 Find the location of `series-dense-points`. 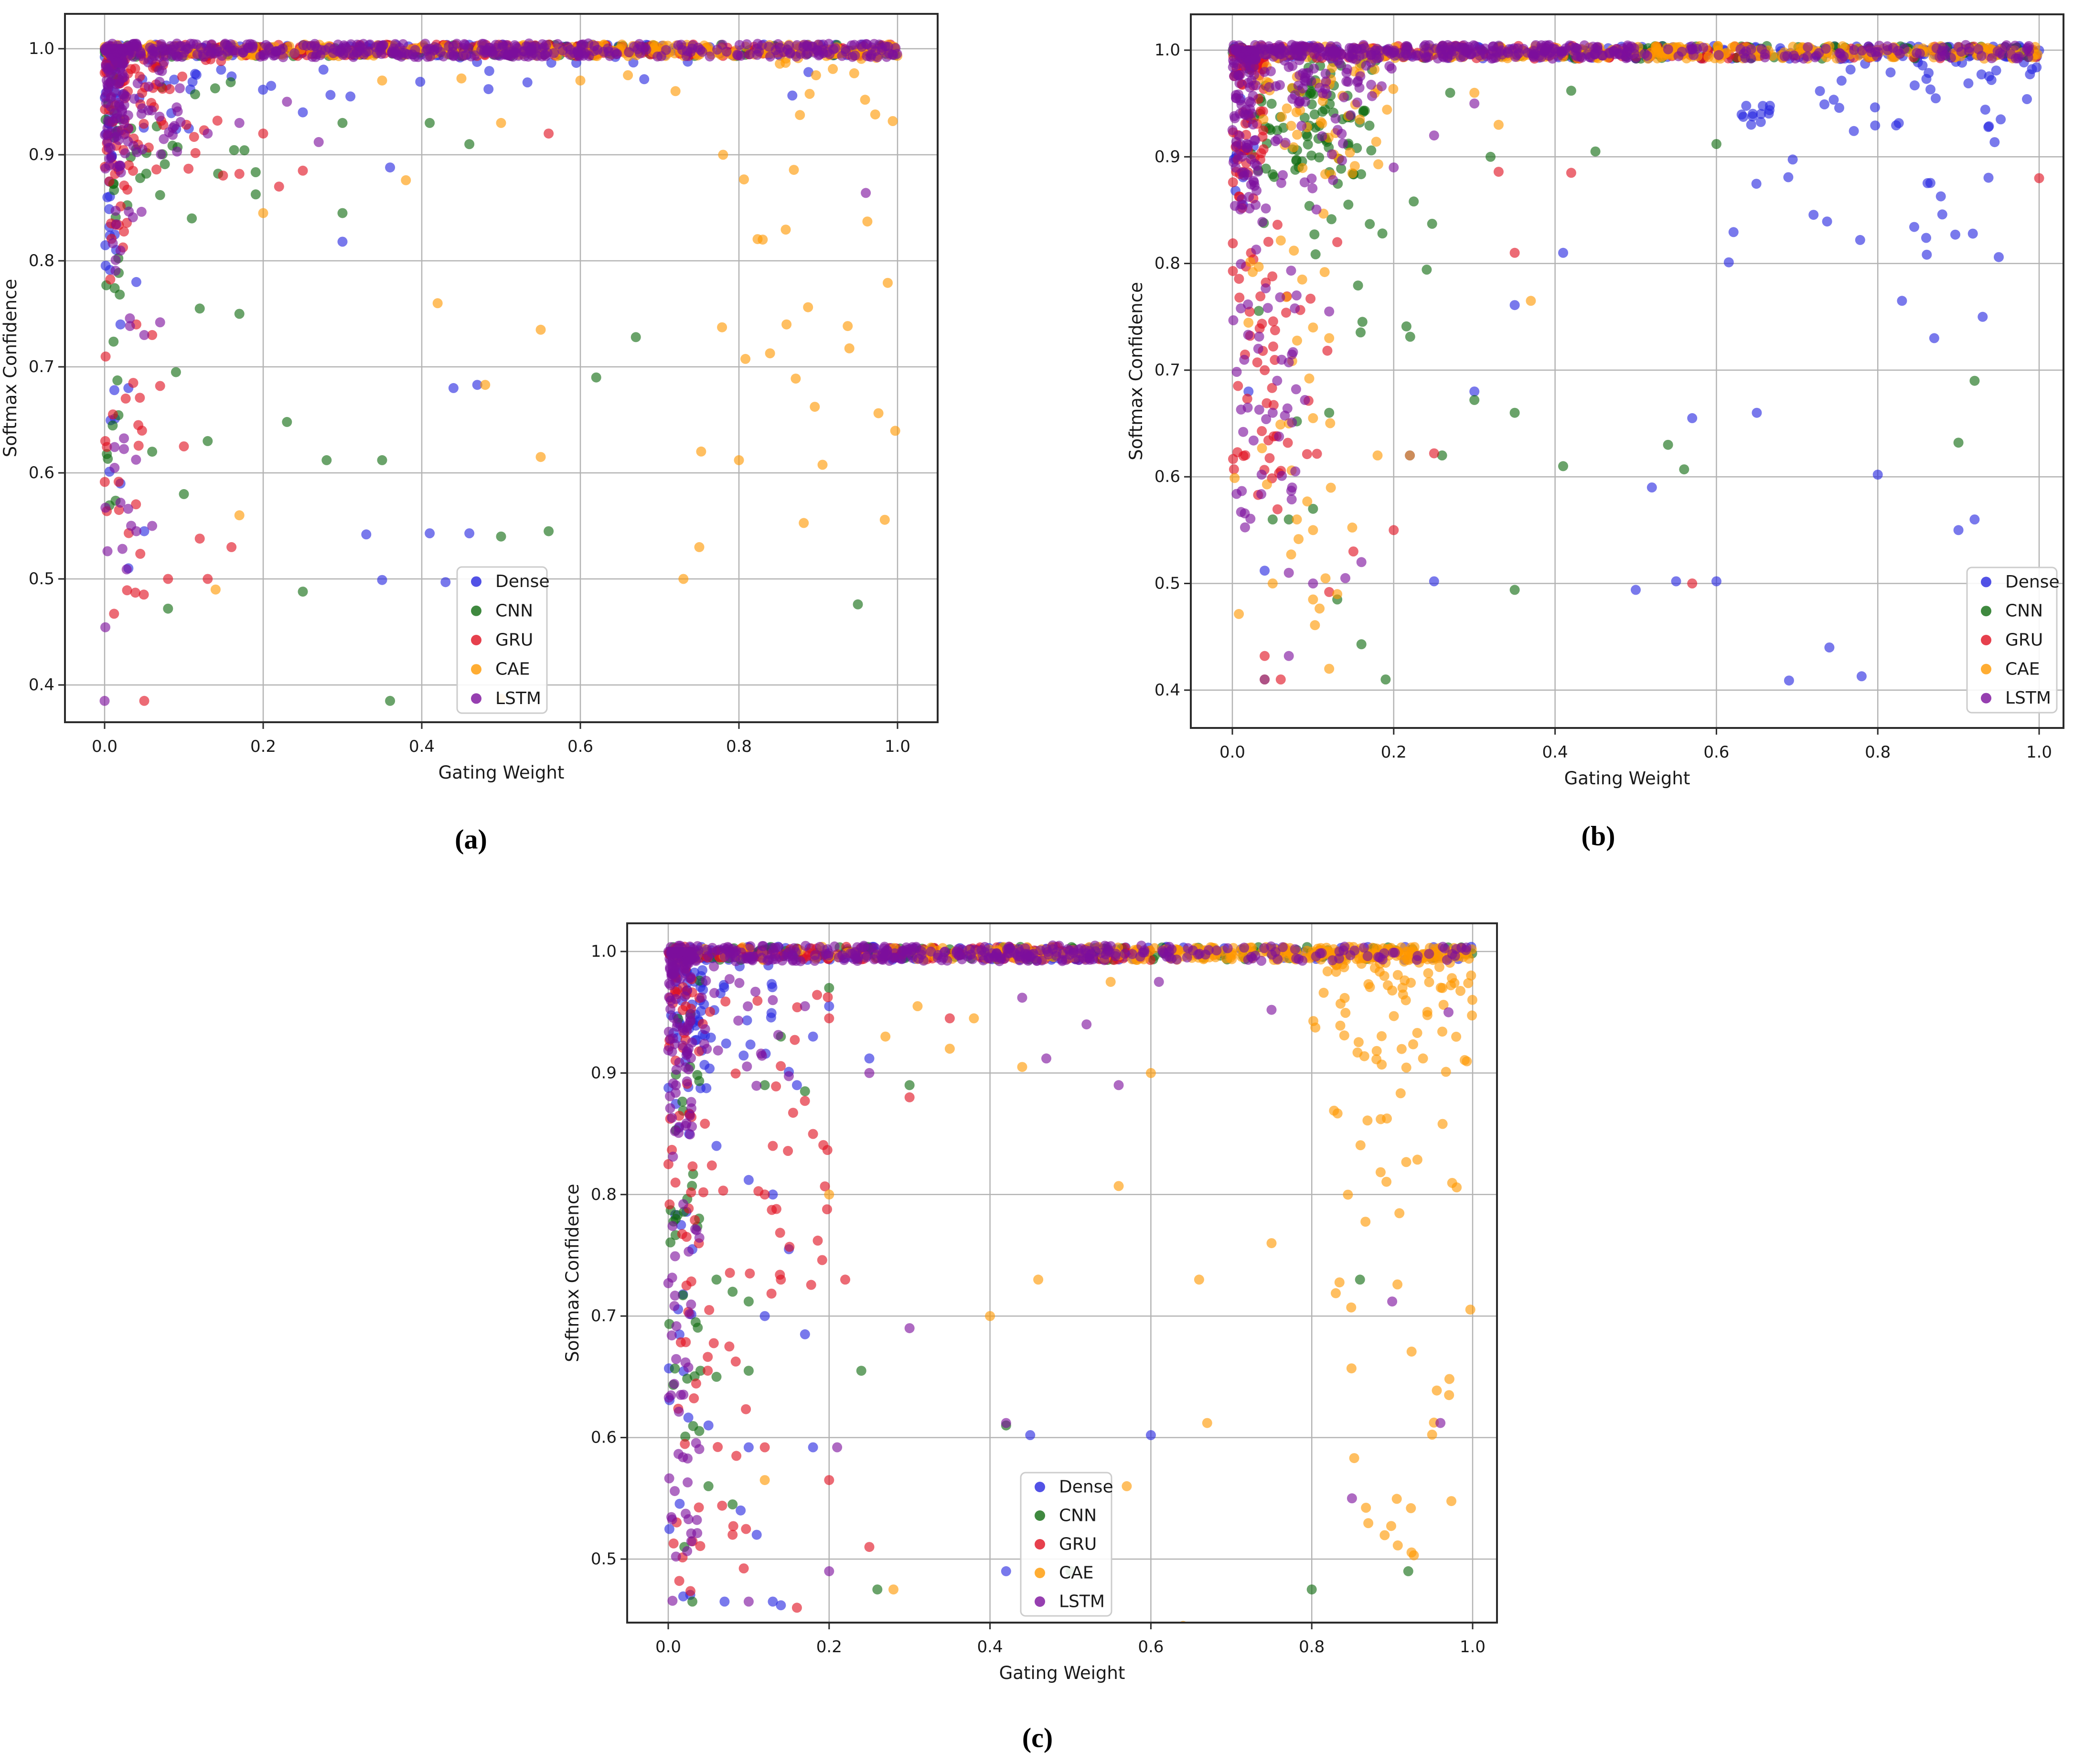

series-dense-points is located at coordinates (1636, 363).